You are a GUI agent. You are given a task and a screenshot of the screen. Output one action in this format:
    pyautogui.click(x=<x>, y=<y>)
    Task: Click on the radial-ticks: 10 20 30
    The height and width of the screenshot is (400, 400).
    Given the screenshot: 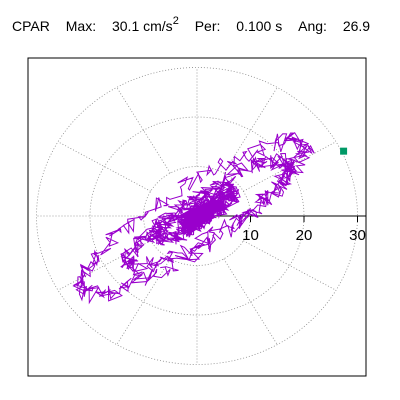 What is the action you would take?
    pyautogui.click(x=304, y=230)
    